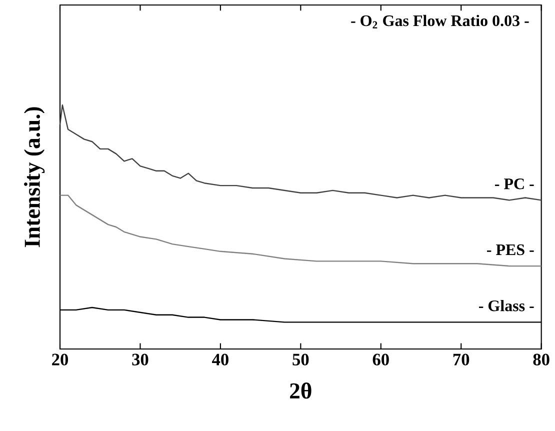 This screenshot has width=555, height=431. What do you see at coordinates (220, 360) in the screenshot?
I see `x-tick-label: 40` at bounding box center [220, 360].